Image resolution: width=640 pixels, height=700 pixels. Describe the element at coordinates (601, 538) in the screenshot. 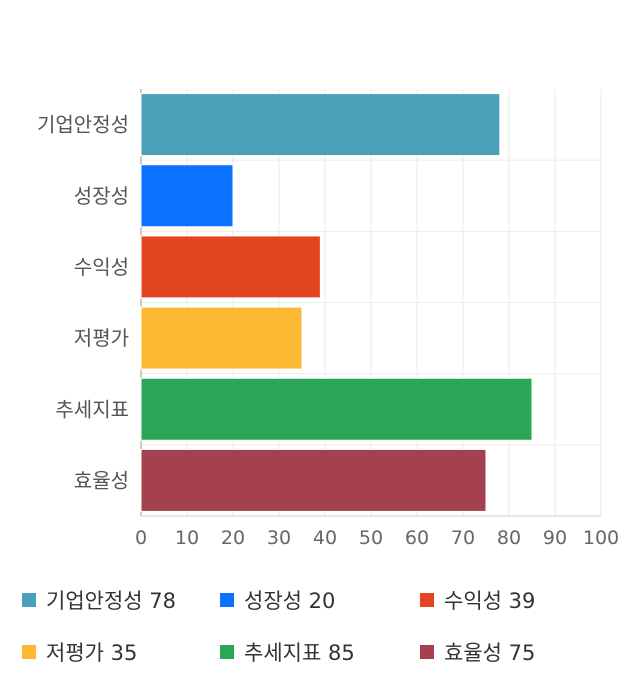

I see `x-tick-label: 100` at that location.